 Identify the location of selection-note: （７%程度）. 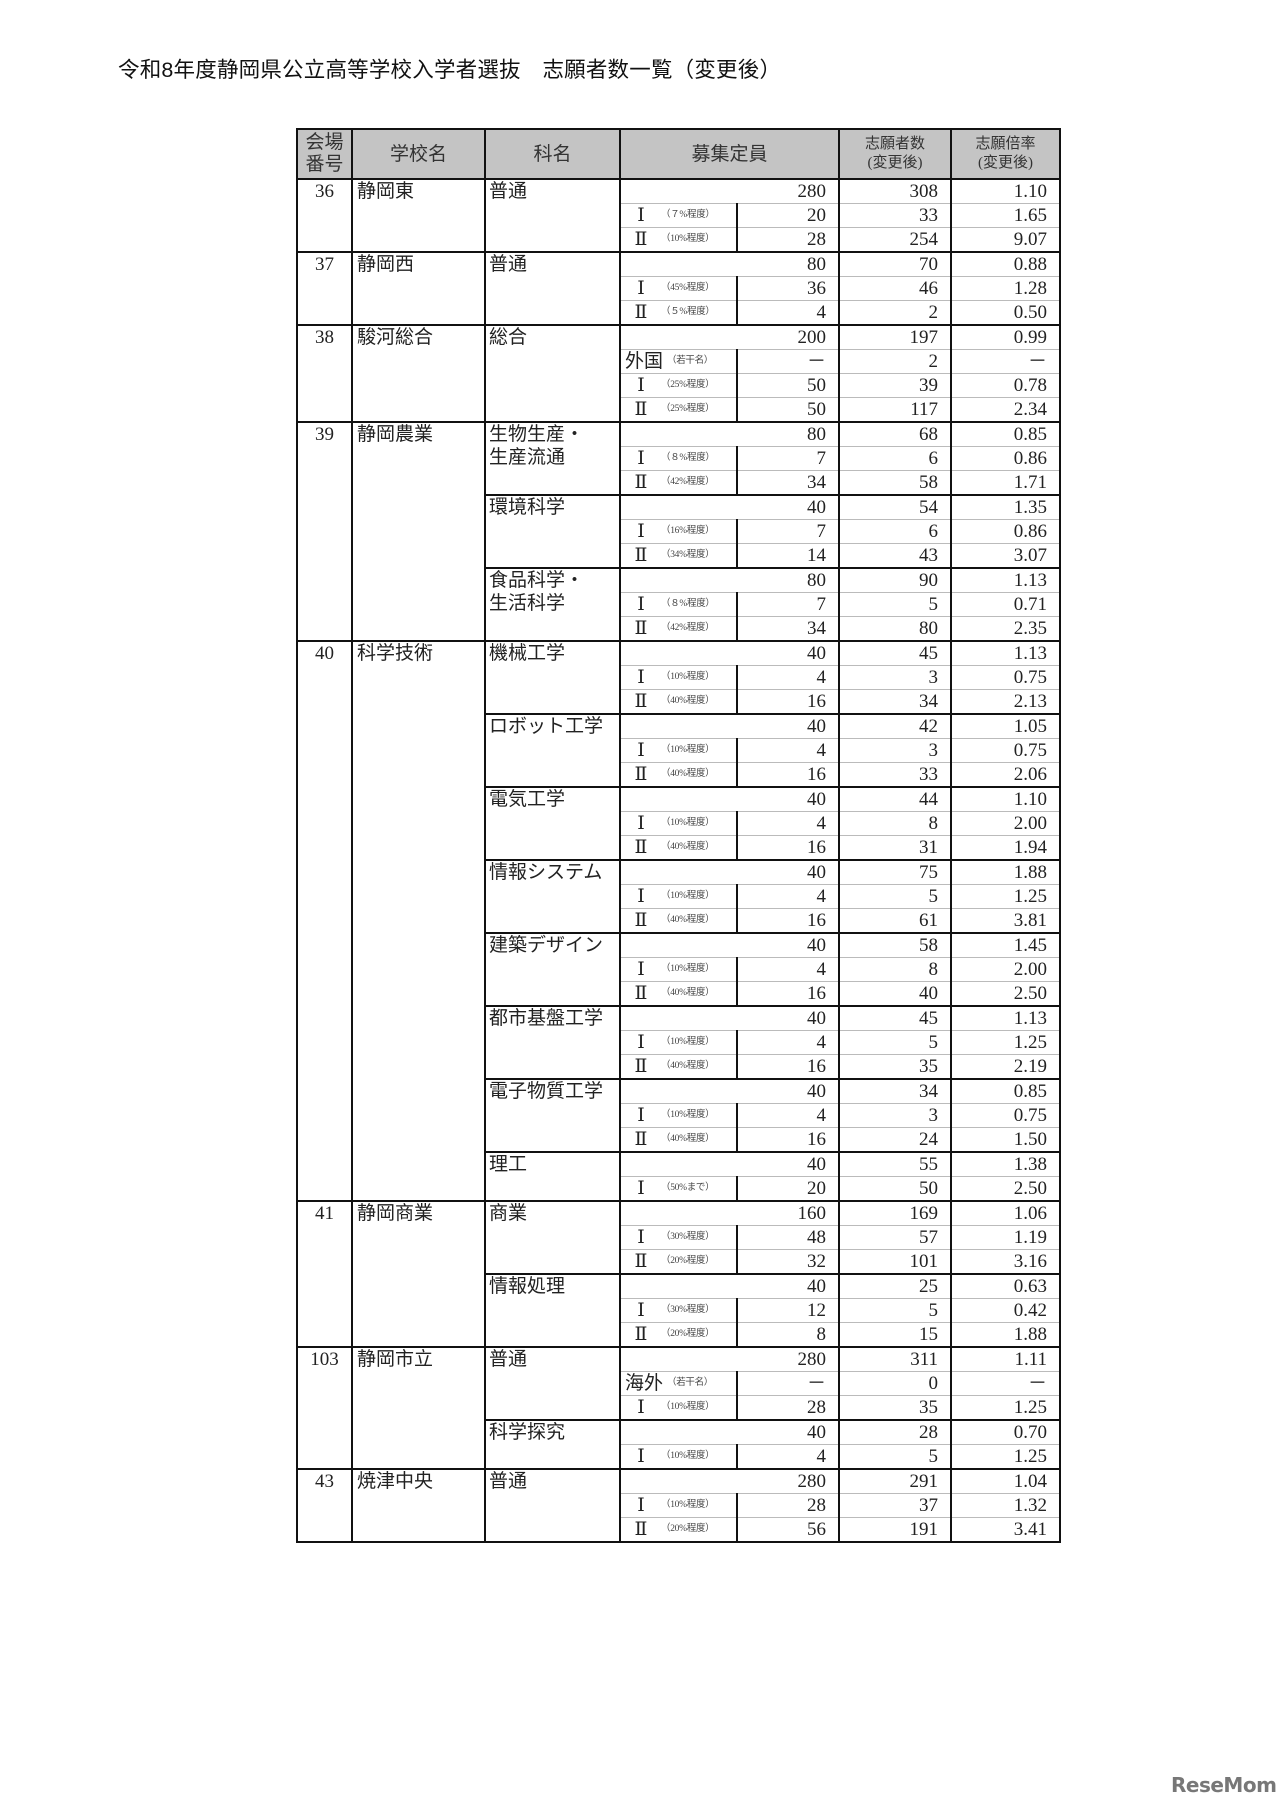
(688, 215).